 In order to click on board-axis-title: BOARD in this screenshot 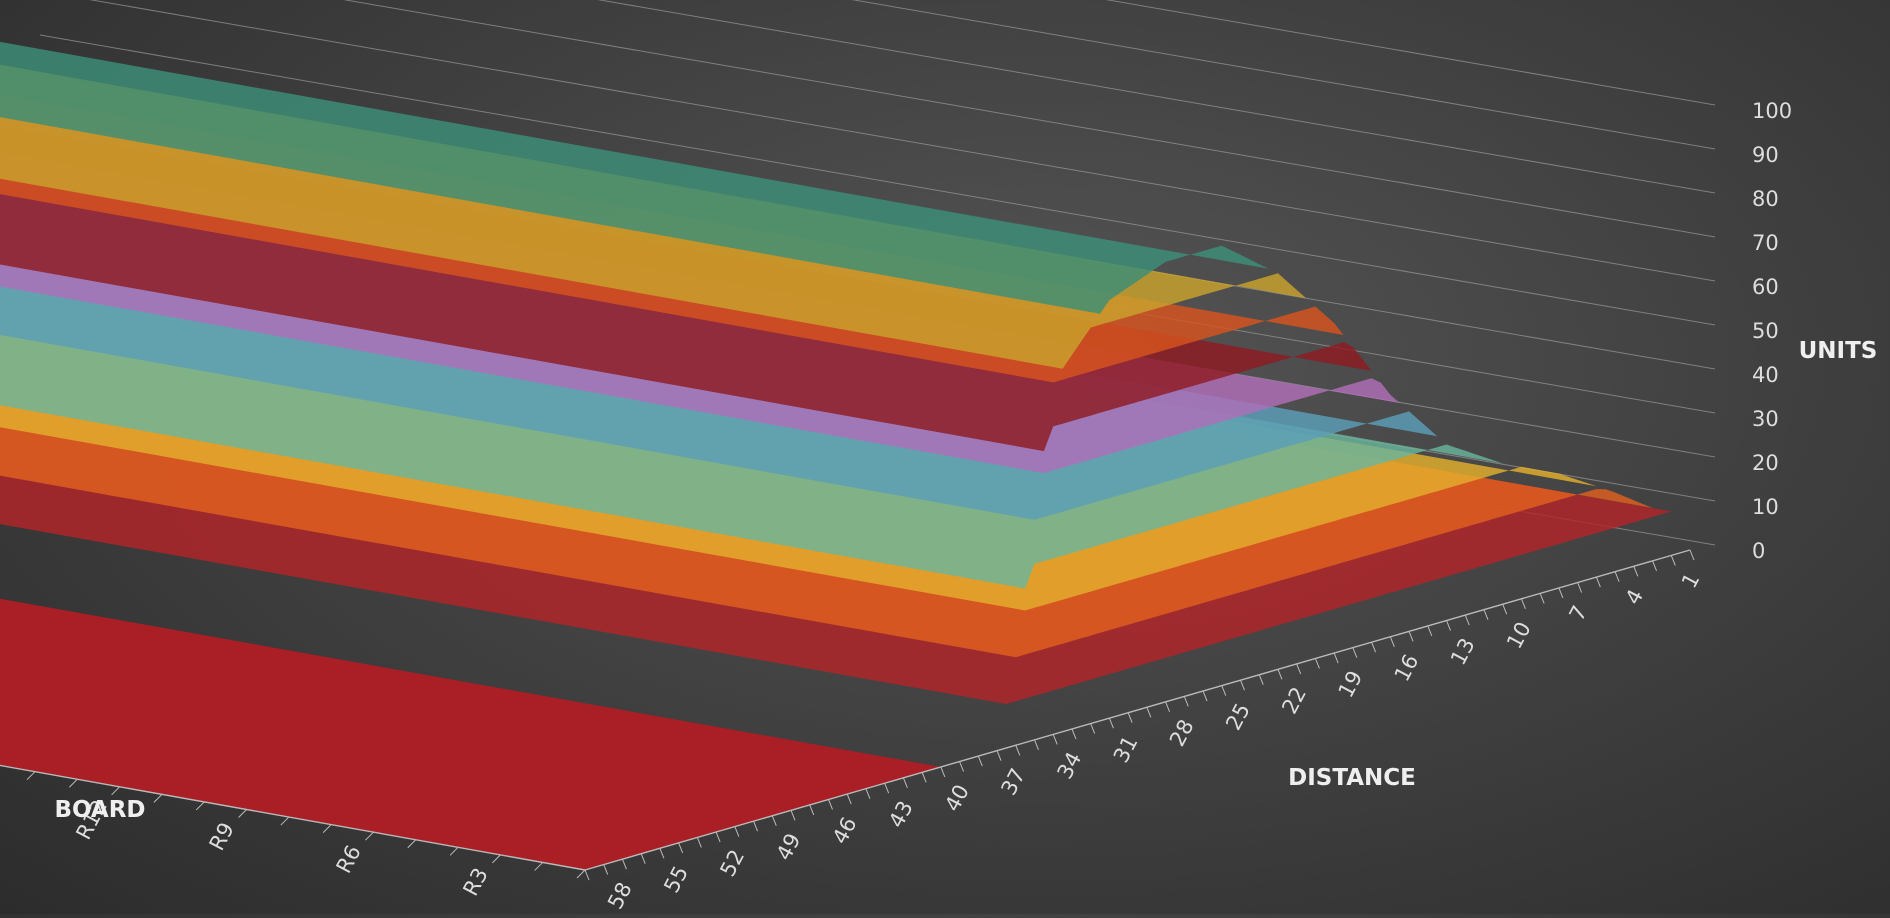, I will do `click(99, 810)`.